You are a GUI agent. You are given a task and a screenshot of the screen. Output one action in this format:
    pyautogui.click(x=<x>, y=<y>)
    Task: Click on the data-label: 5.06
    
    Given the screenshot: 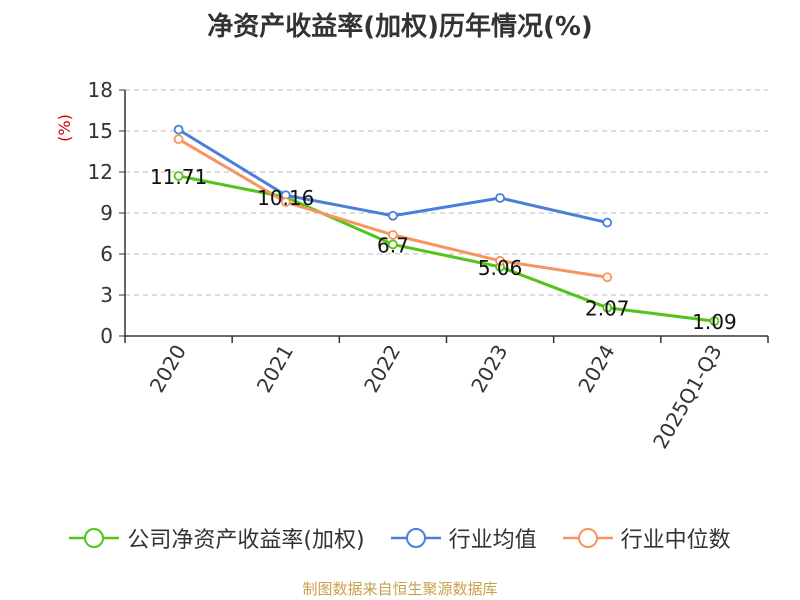 What is the action you would take?
    pyautogui.click(x=500, y=268)
    